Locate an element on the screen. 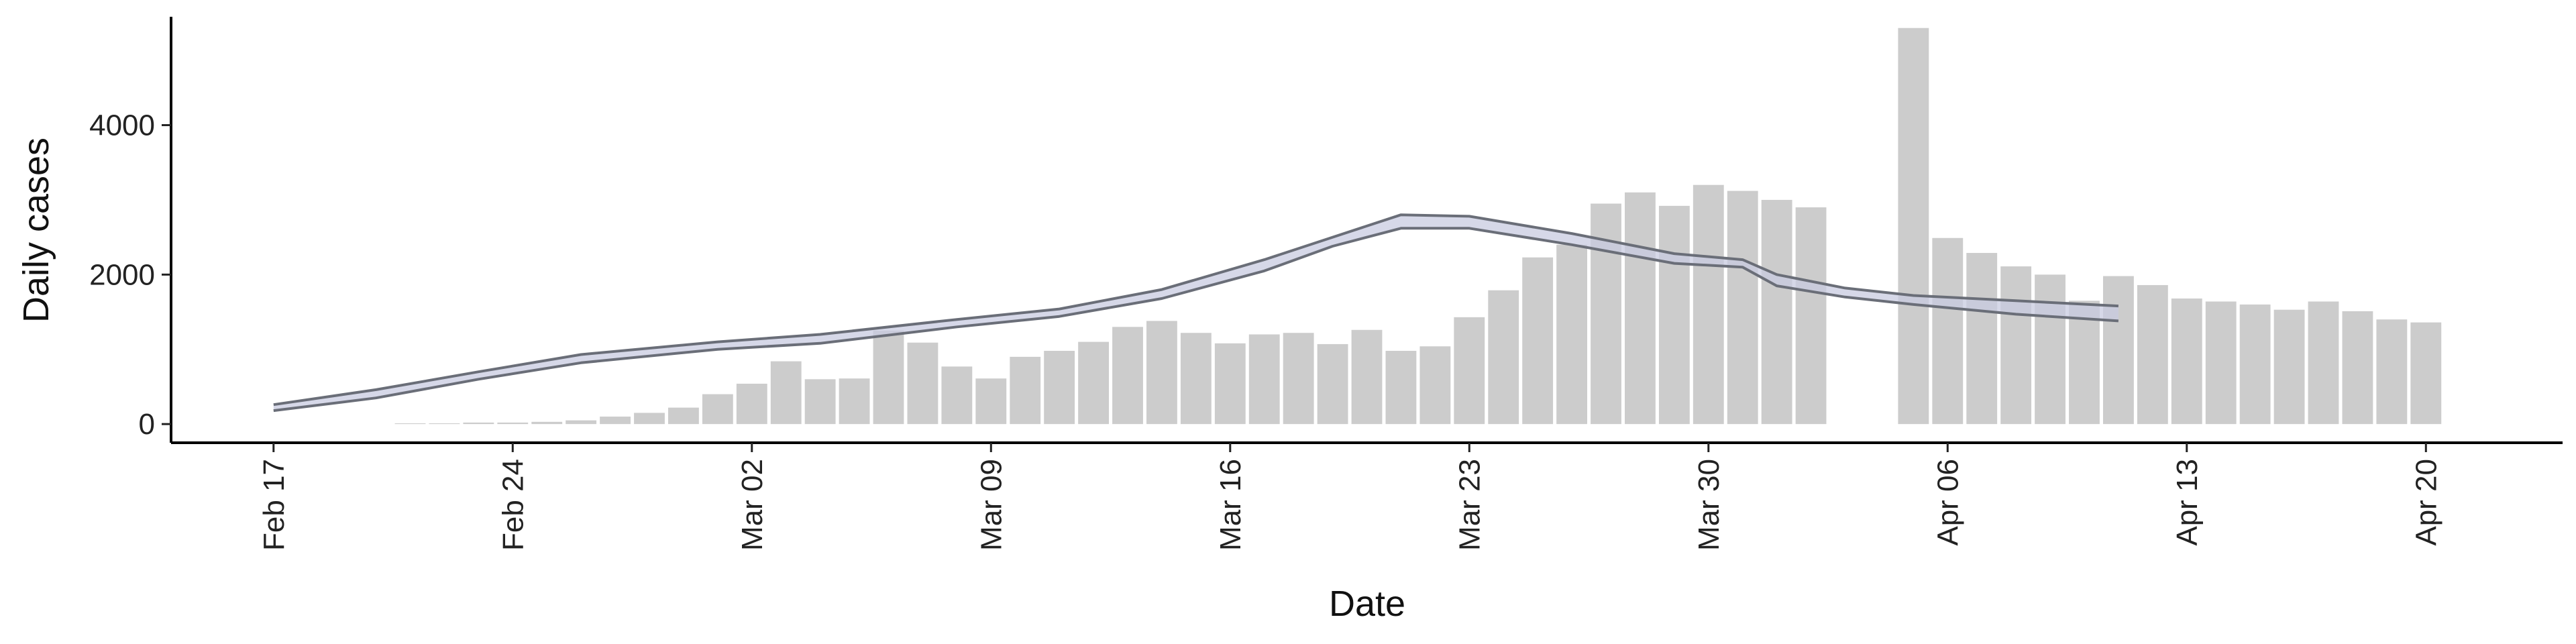 This screenshot has width=2576, height=644. x-tick-label: Feb 24 is located at coordinates (512, 505).